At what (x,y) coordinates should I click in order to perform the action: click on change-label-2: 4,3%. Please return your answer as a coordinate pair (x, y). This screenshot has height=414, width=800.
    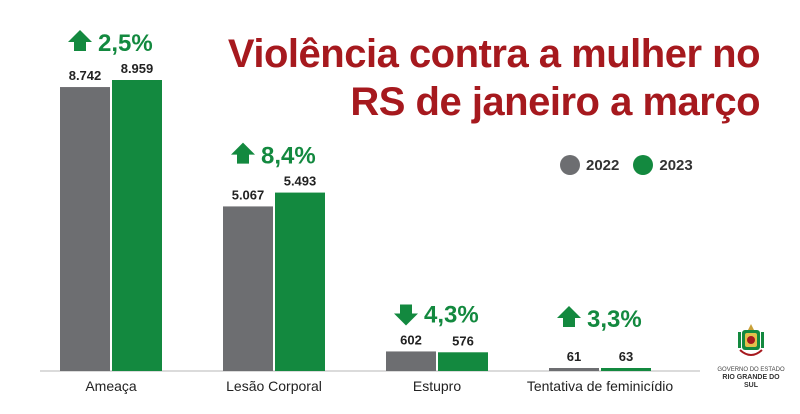
    Looking at the image, I should click on (451, 314).